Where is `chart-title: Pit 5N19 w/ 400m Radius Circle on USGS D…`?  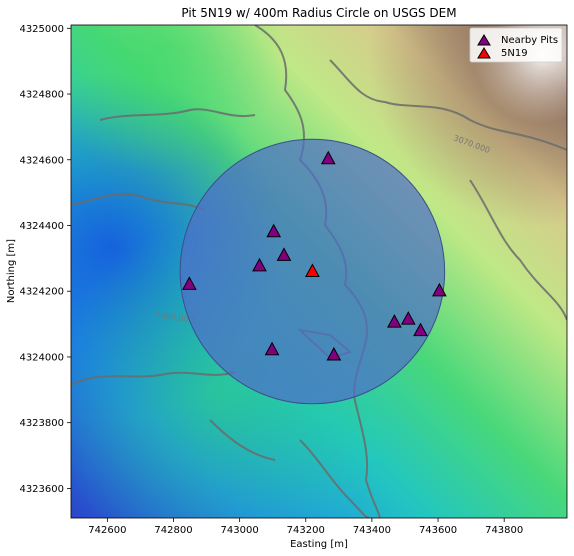 chart-title: Pit 5N19 w/ 400m Radius Circle on USGS D… is located at coordinates (318, 13).